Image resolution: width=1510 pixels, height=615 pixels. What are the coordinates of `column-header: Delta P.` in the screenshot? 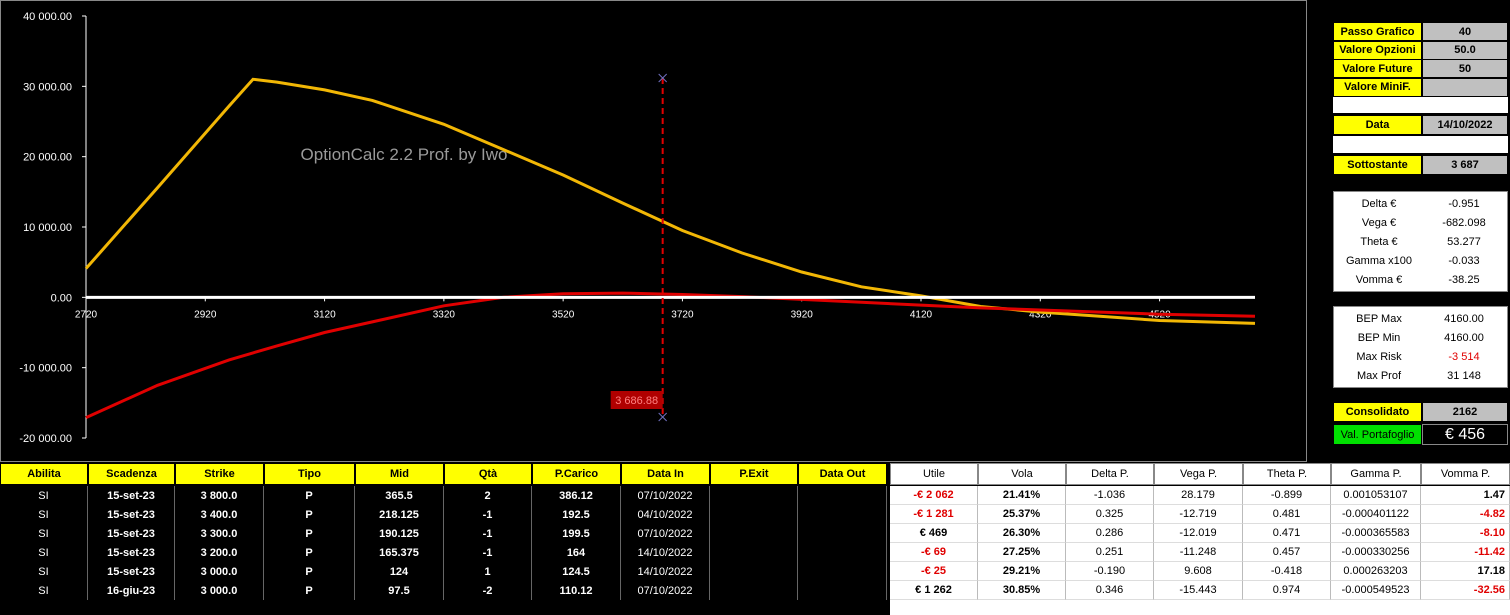 It's located at (1110, 474).